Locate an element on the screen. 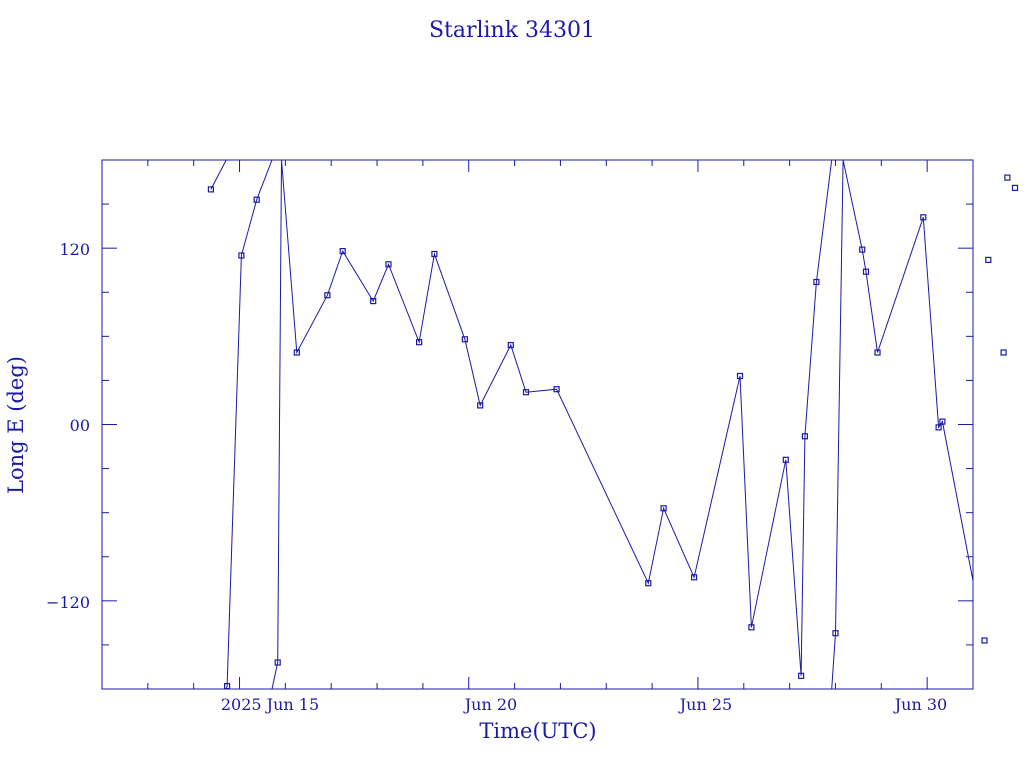  y-axis-label: Long E (deg) is located at coordinates (16, 425).